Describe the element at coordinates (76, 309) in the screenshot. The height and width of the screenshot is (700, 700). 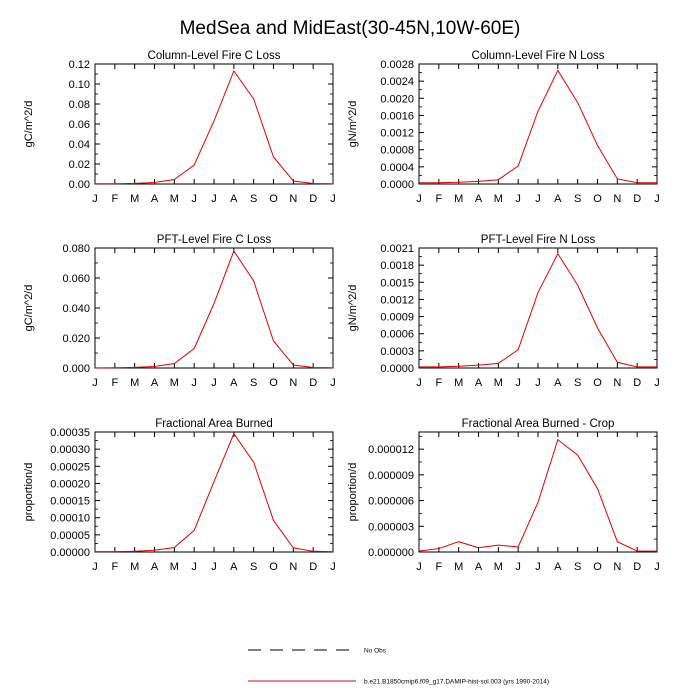
I see `y-tick-label: 0.040` at that location.